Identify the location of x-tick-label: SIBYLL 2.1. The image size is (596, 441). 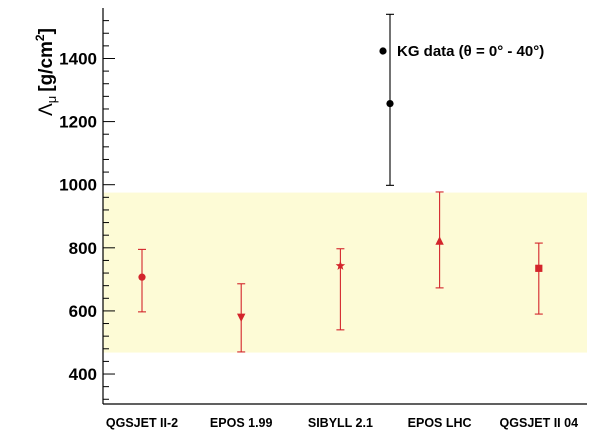
(340, 423).